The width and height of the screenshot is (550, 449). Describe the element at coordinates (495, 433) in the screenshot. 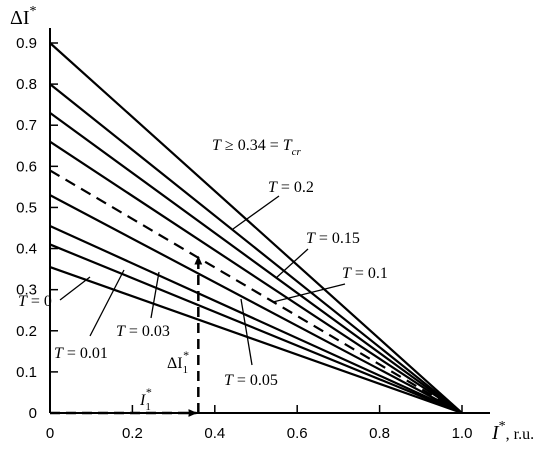

I see `x-axis-label-main: I` at that location.